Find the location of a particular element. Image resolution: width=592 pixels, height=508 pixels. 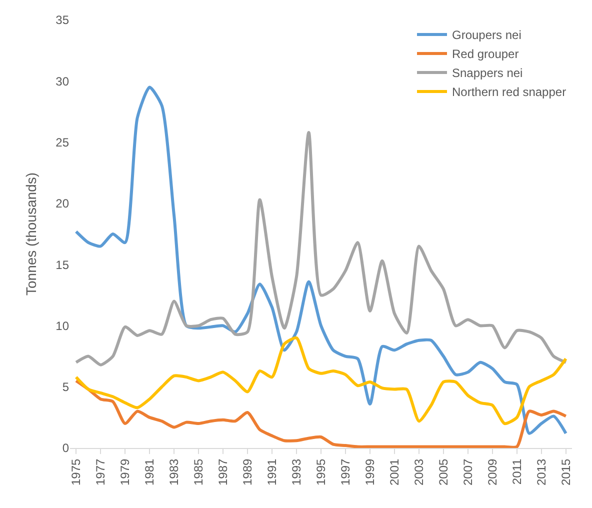

x-tick-label: 1989 is located at coordinates (247, 472).